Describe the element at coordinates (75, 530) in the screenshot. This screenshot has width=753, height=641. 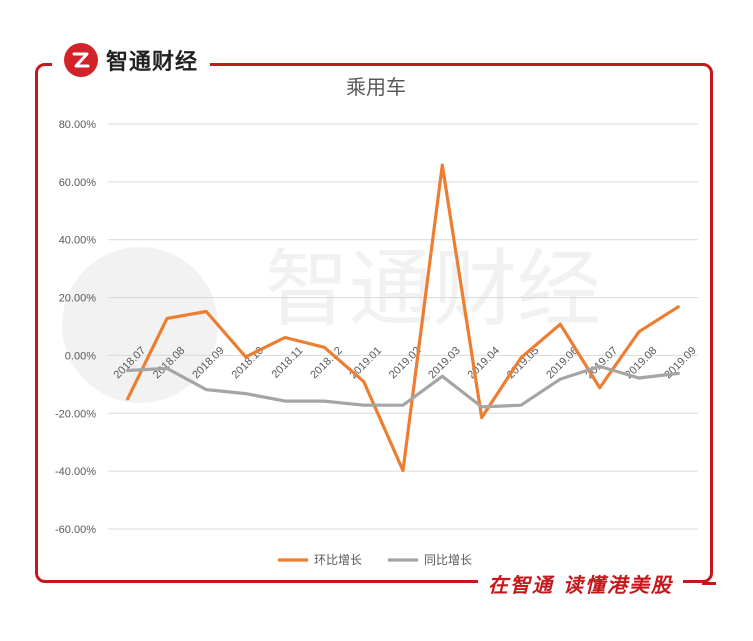
I see `y-tick-label: -60.00%` at that location.